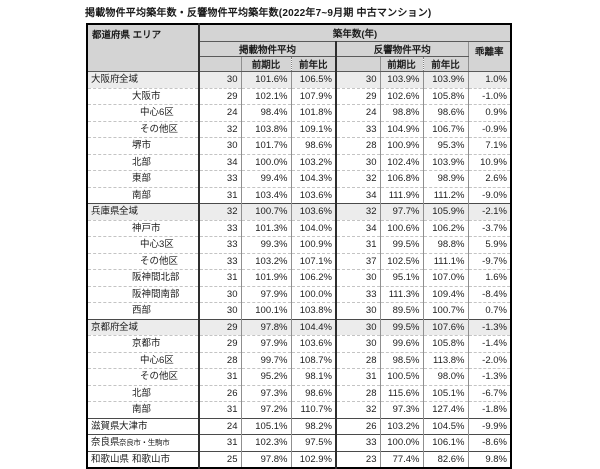 The width and height of the screenshot is (600, 469). What do you see at coordinates (143, 96) in the screenshot?
I see `prefecture-area-cell: 大阪市` at bounding box center [143, 96].